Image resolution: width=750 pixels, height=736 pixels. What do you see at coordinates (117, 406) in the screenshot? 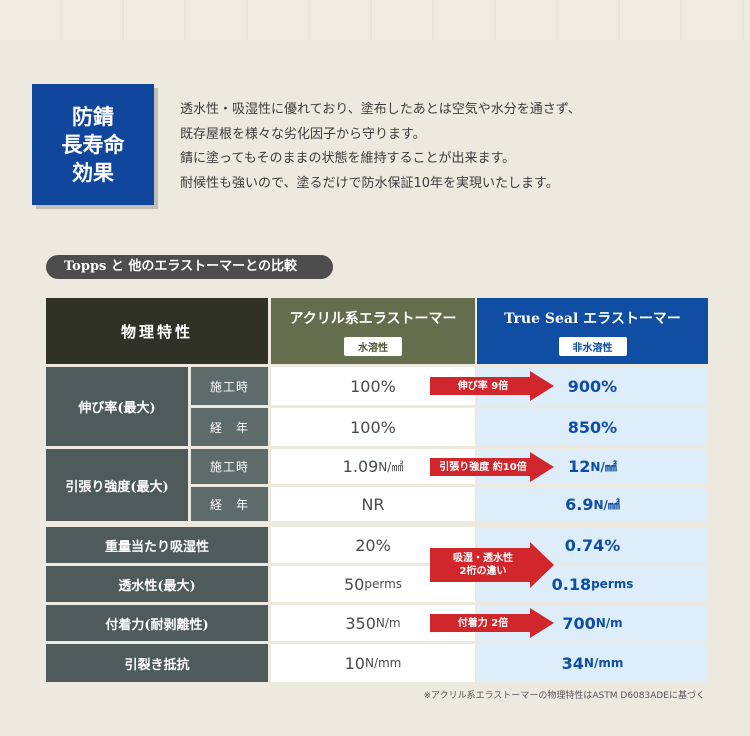
I see `prop-elongation: 伸び率(最大)` at bounding box center [117, 406].